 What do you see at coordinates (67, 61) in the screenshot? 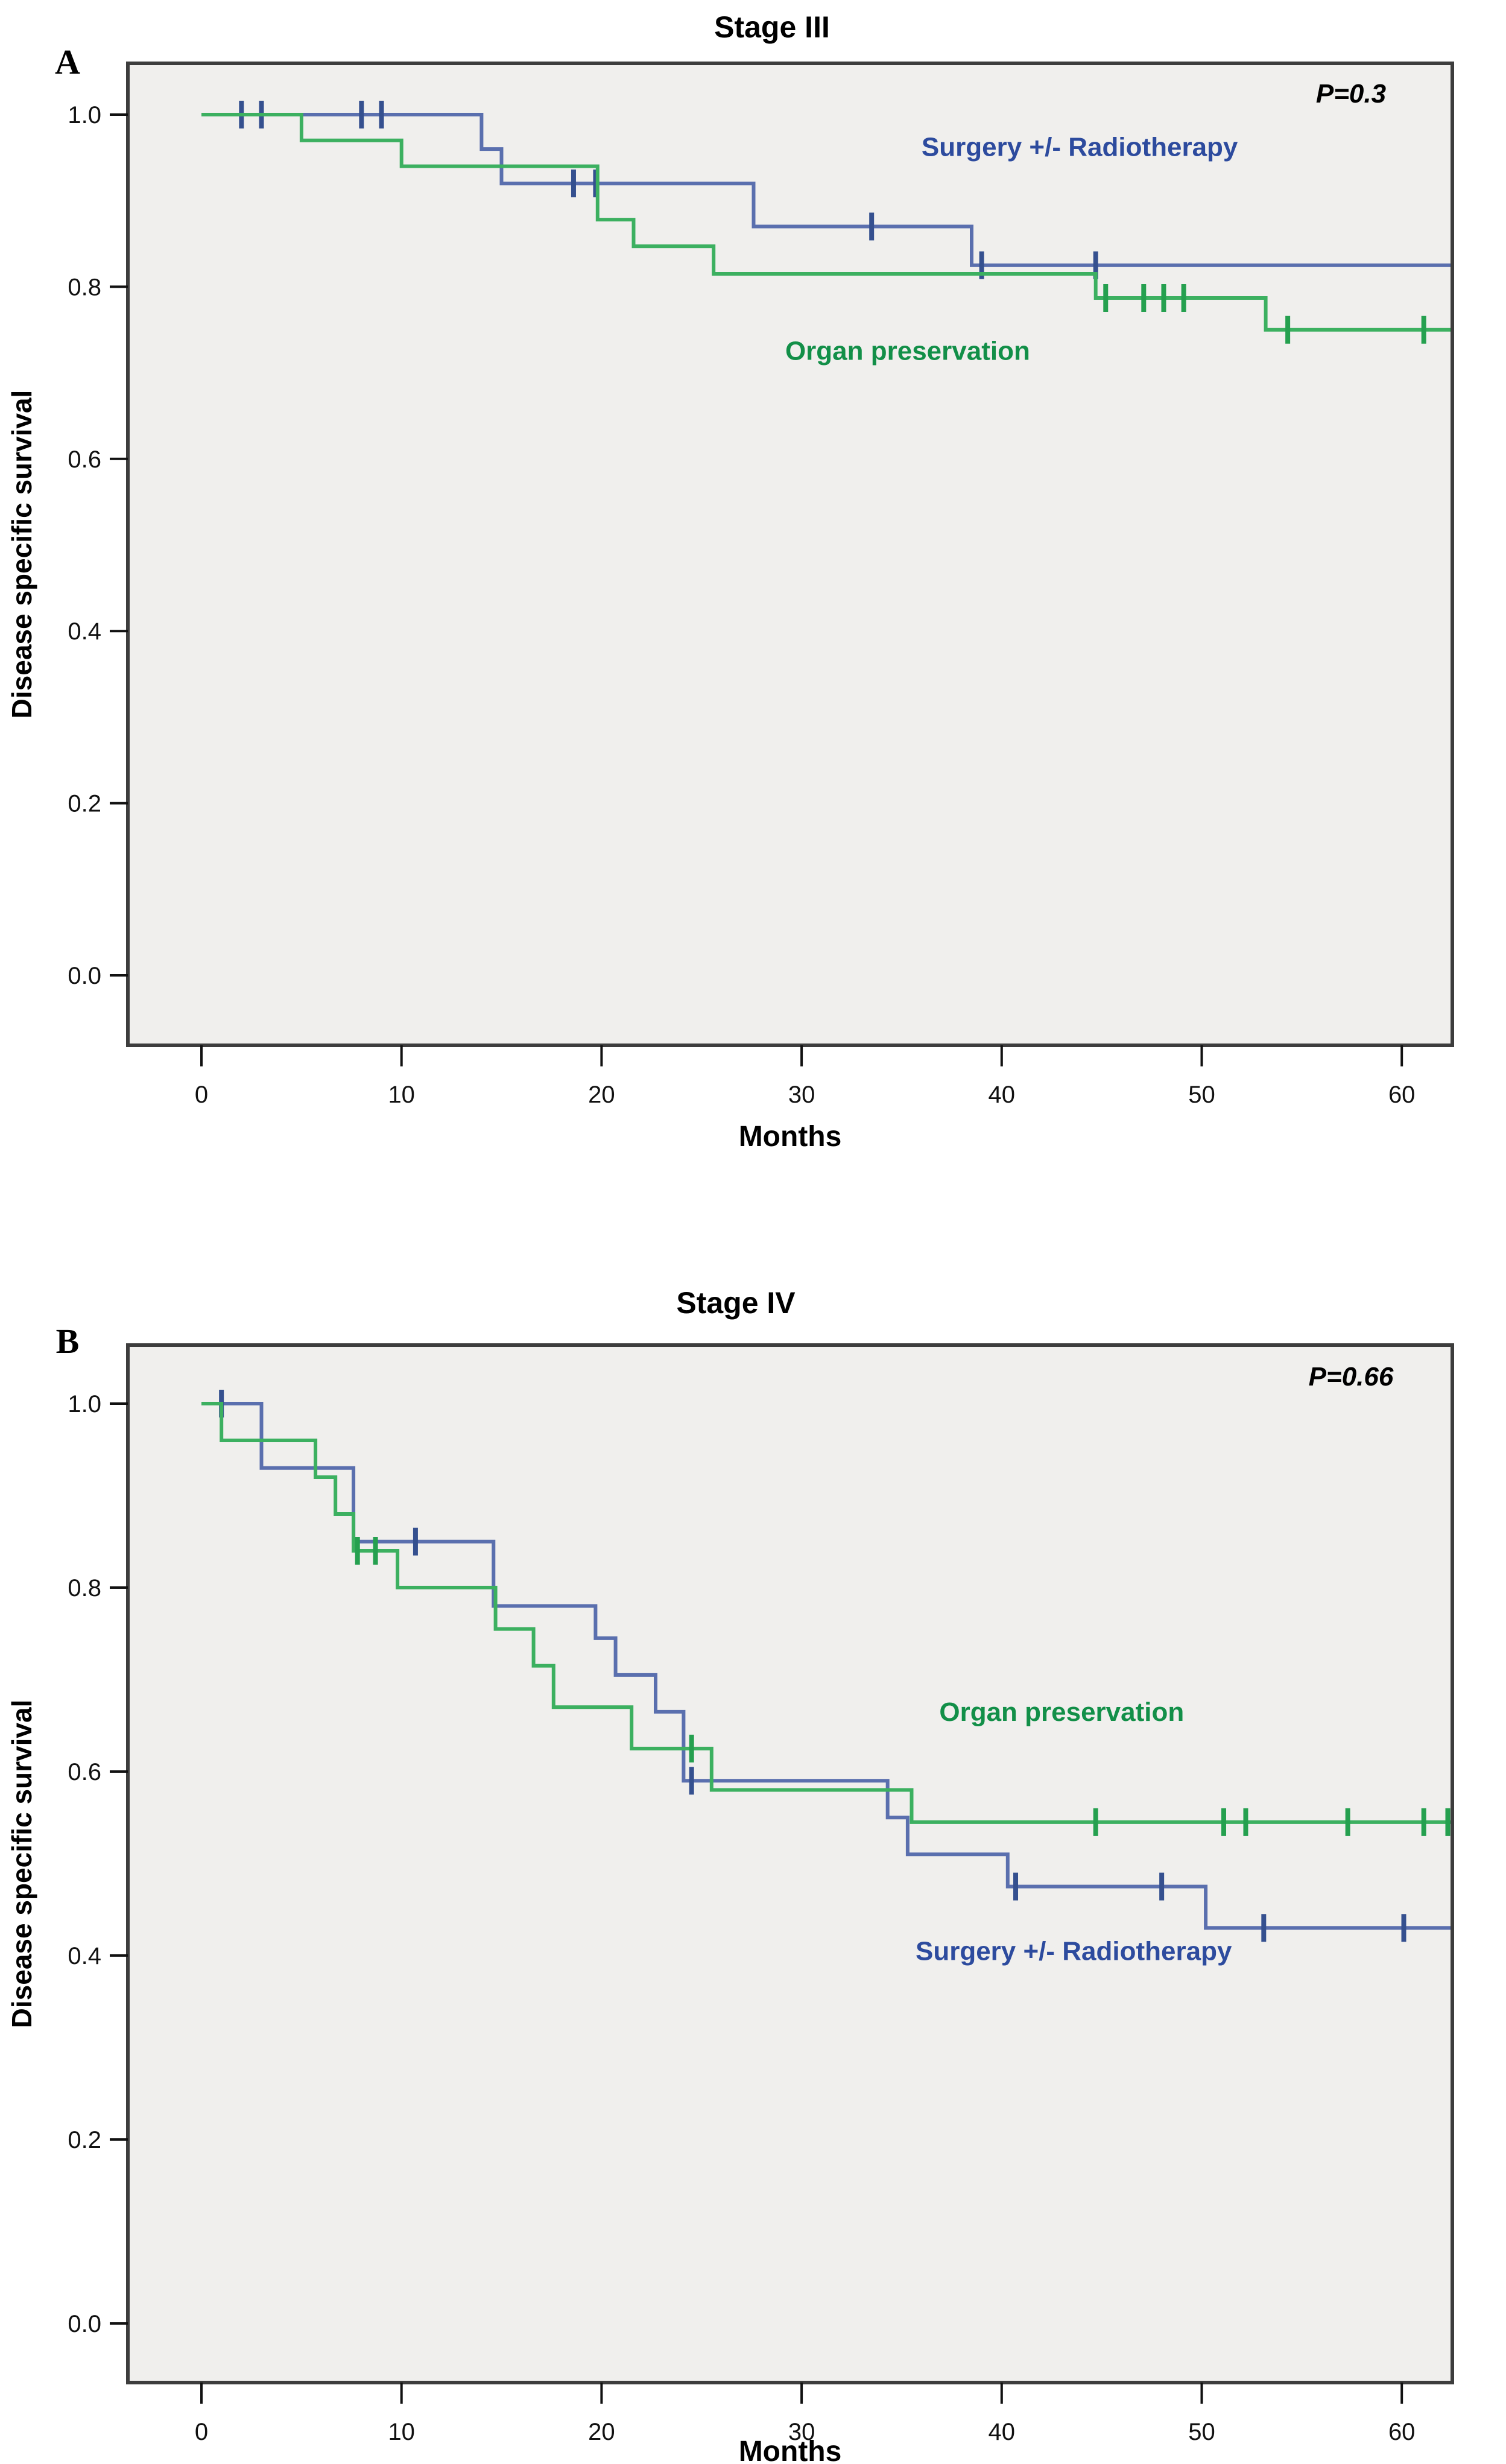
I see `panel-letter: A` at bounding box center [67, 61].